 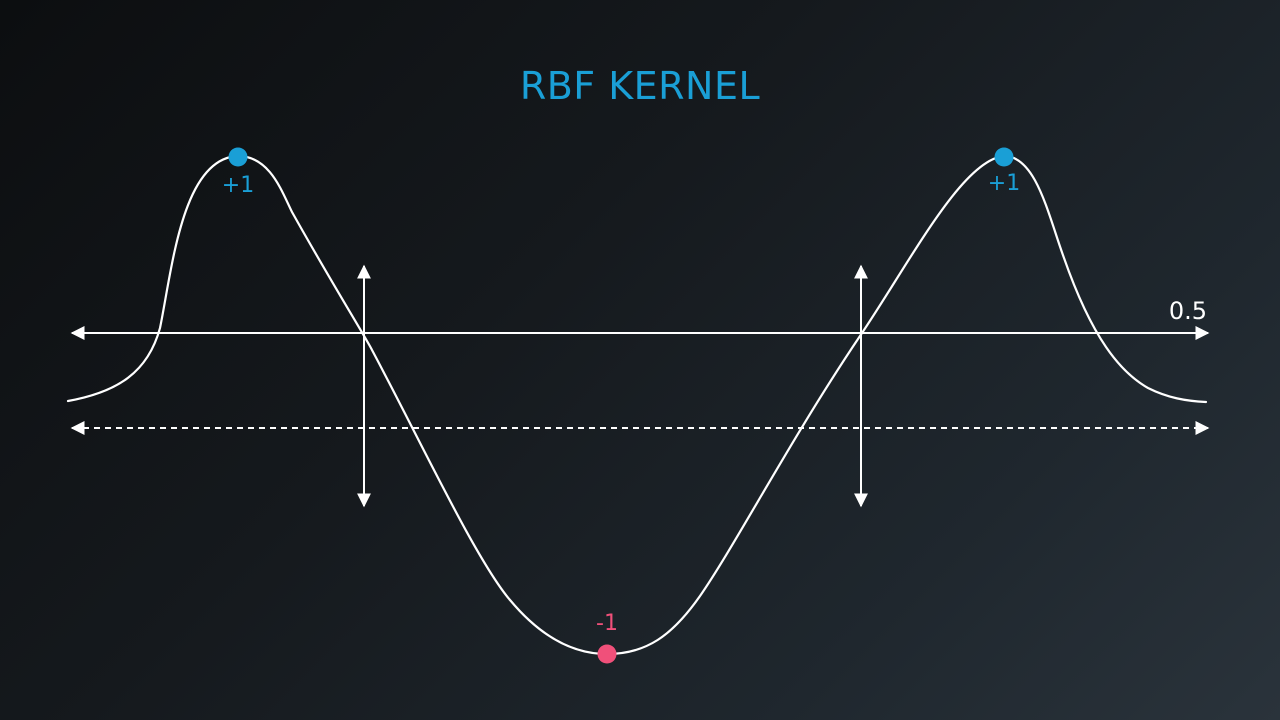 What do you see at coordinates (1004, 183) in the screenshot?
I see `positive-point-right-label: +1` at bounding box center [1004, 183].